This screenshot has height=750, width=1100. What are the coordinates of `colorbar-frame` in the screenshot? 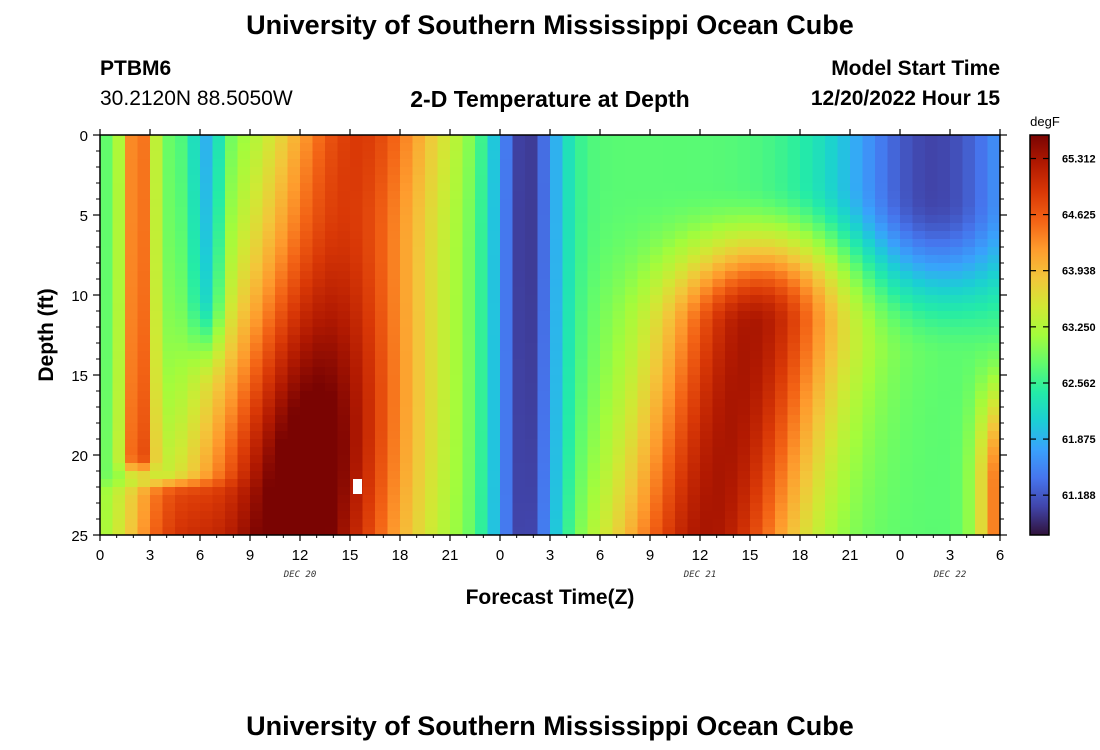 It's located at (1039, 335).